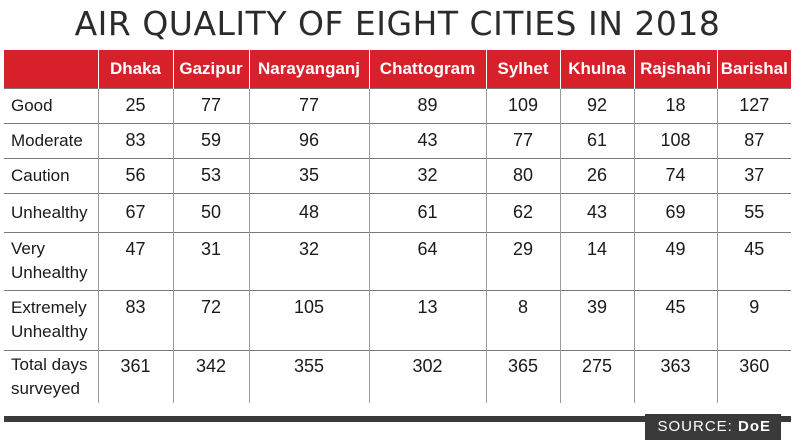 The image size is (795, 444). Describe the element at coordinates (427, 376) in the screenshot. I see `table-cell: 302` at that location.